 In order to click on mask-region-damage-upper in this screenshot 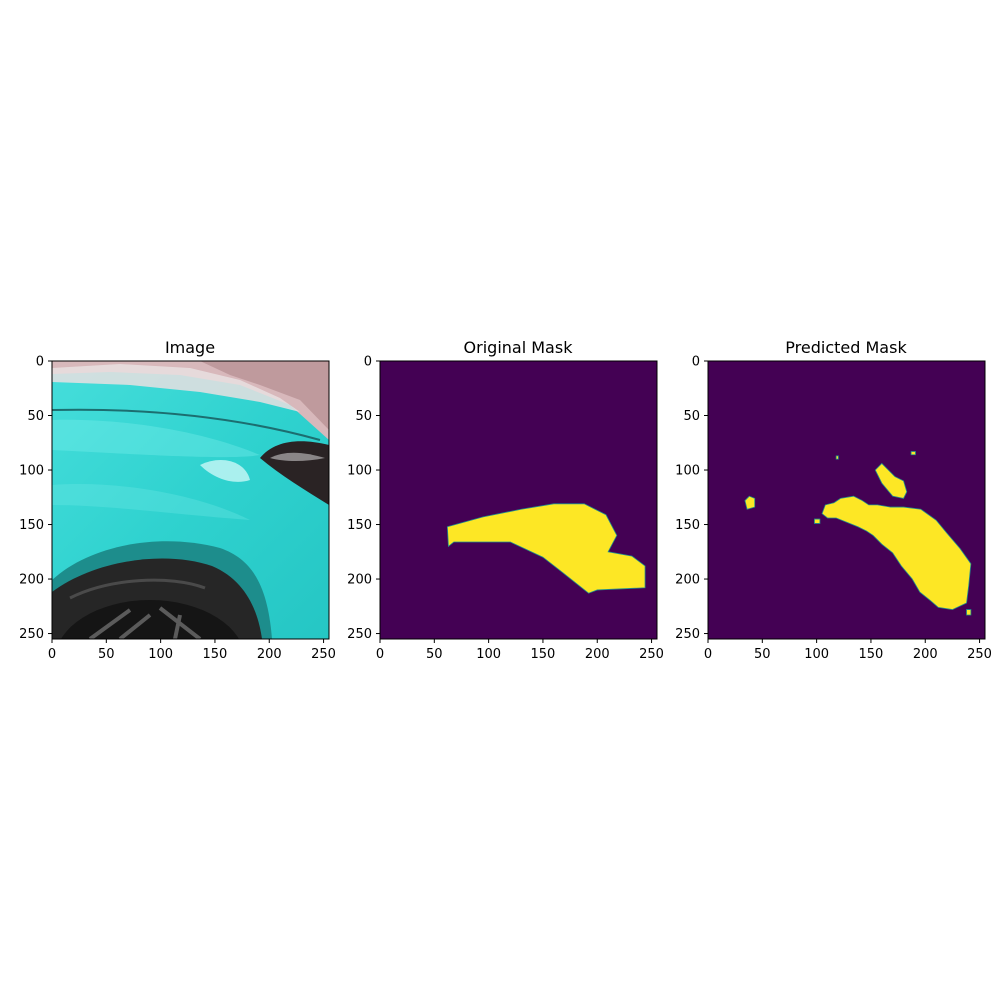, I will do `click(891, 480)`.